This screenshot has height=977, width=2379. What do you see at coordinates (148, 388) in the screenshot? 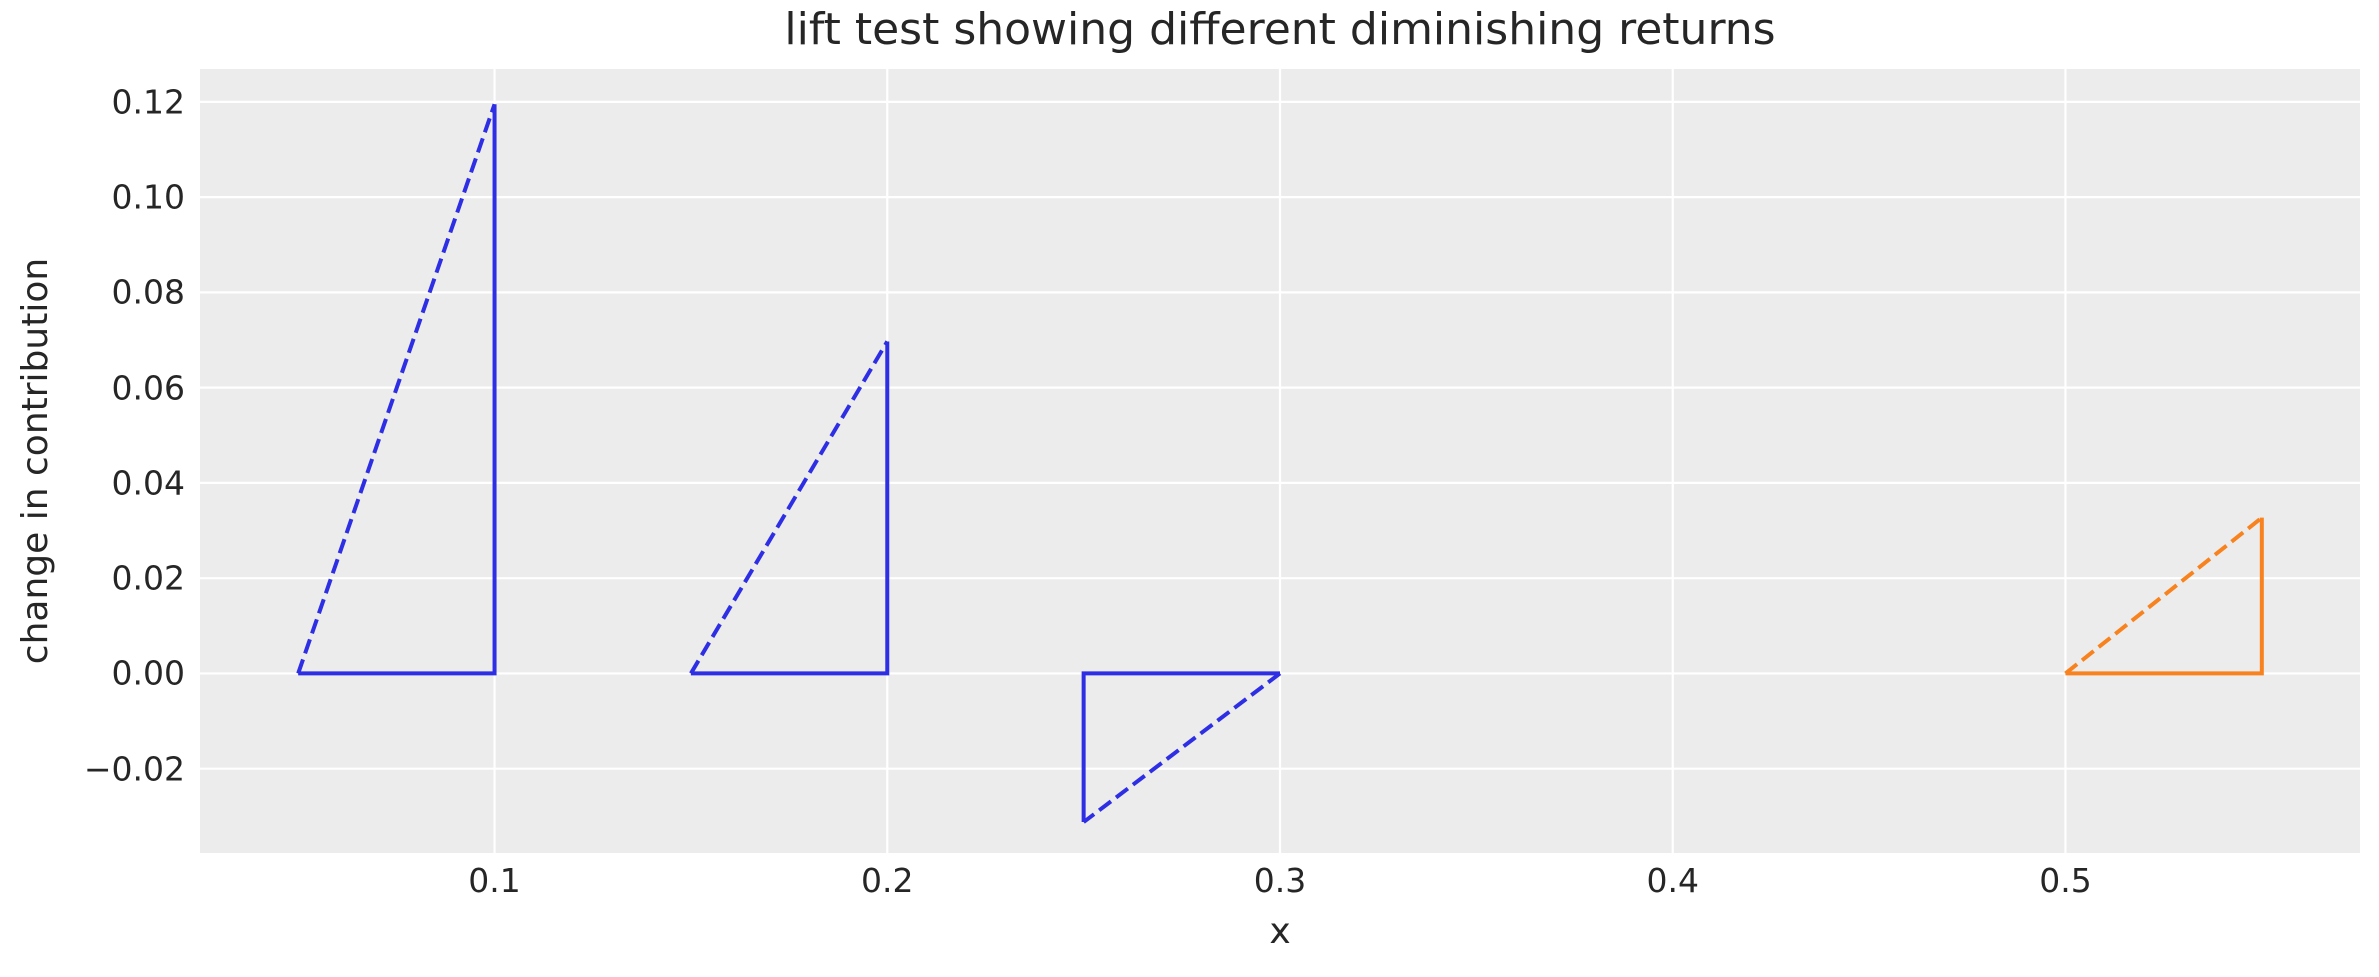
I see `y-tick-label: 0.06` at bounding box center [148, 388].